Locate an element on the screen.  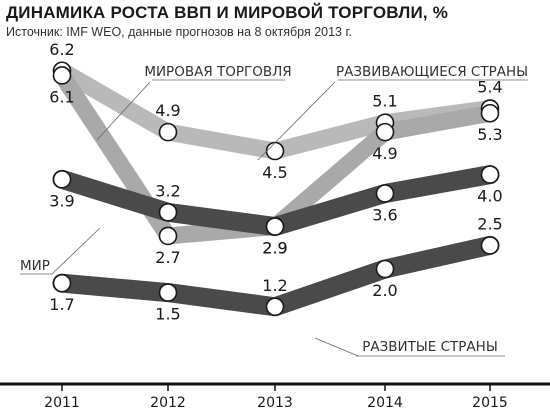
data-label-developed: 1.5 is located at coordinates (167, 314).